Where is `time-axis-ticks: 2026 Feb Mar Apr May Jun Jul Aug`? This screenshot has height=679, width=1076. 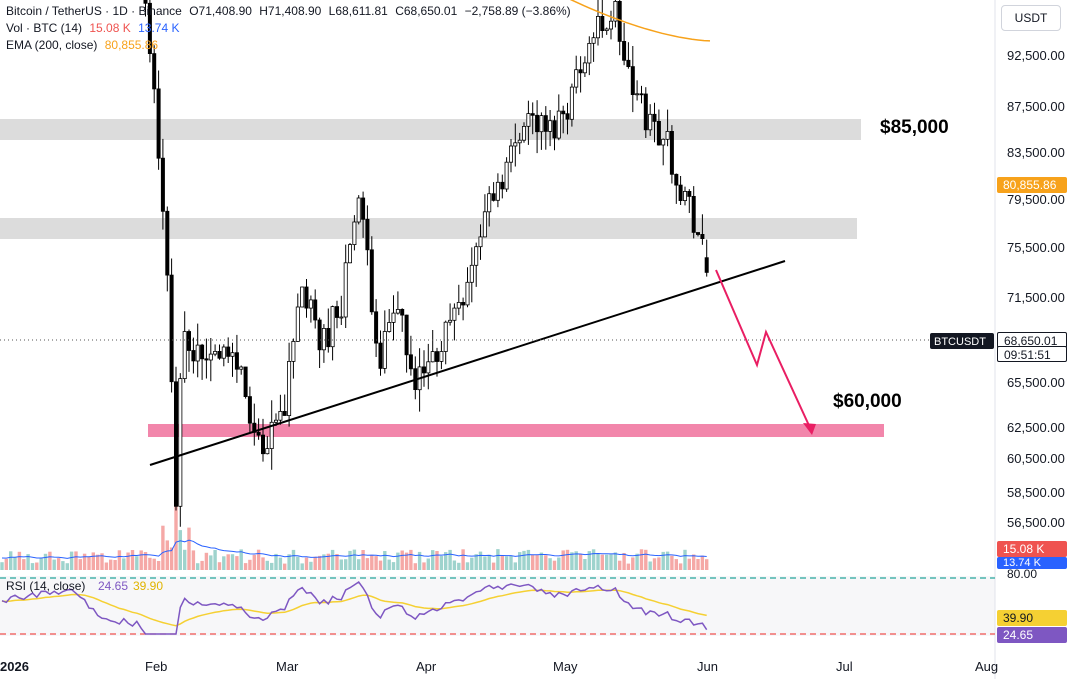
time-axis-ticks: 2026 Feb Mar Apr May Jun Jul Aug is located at coordinates (499, 666).